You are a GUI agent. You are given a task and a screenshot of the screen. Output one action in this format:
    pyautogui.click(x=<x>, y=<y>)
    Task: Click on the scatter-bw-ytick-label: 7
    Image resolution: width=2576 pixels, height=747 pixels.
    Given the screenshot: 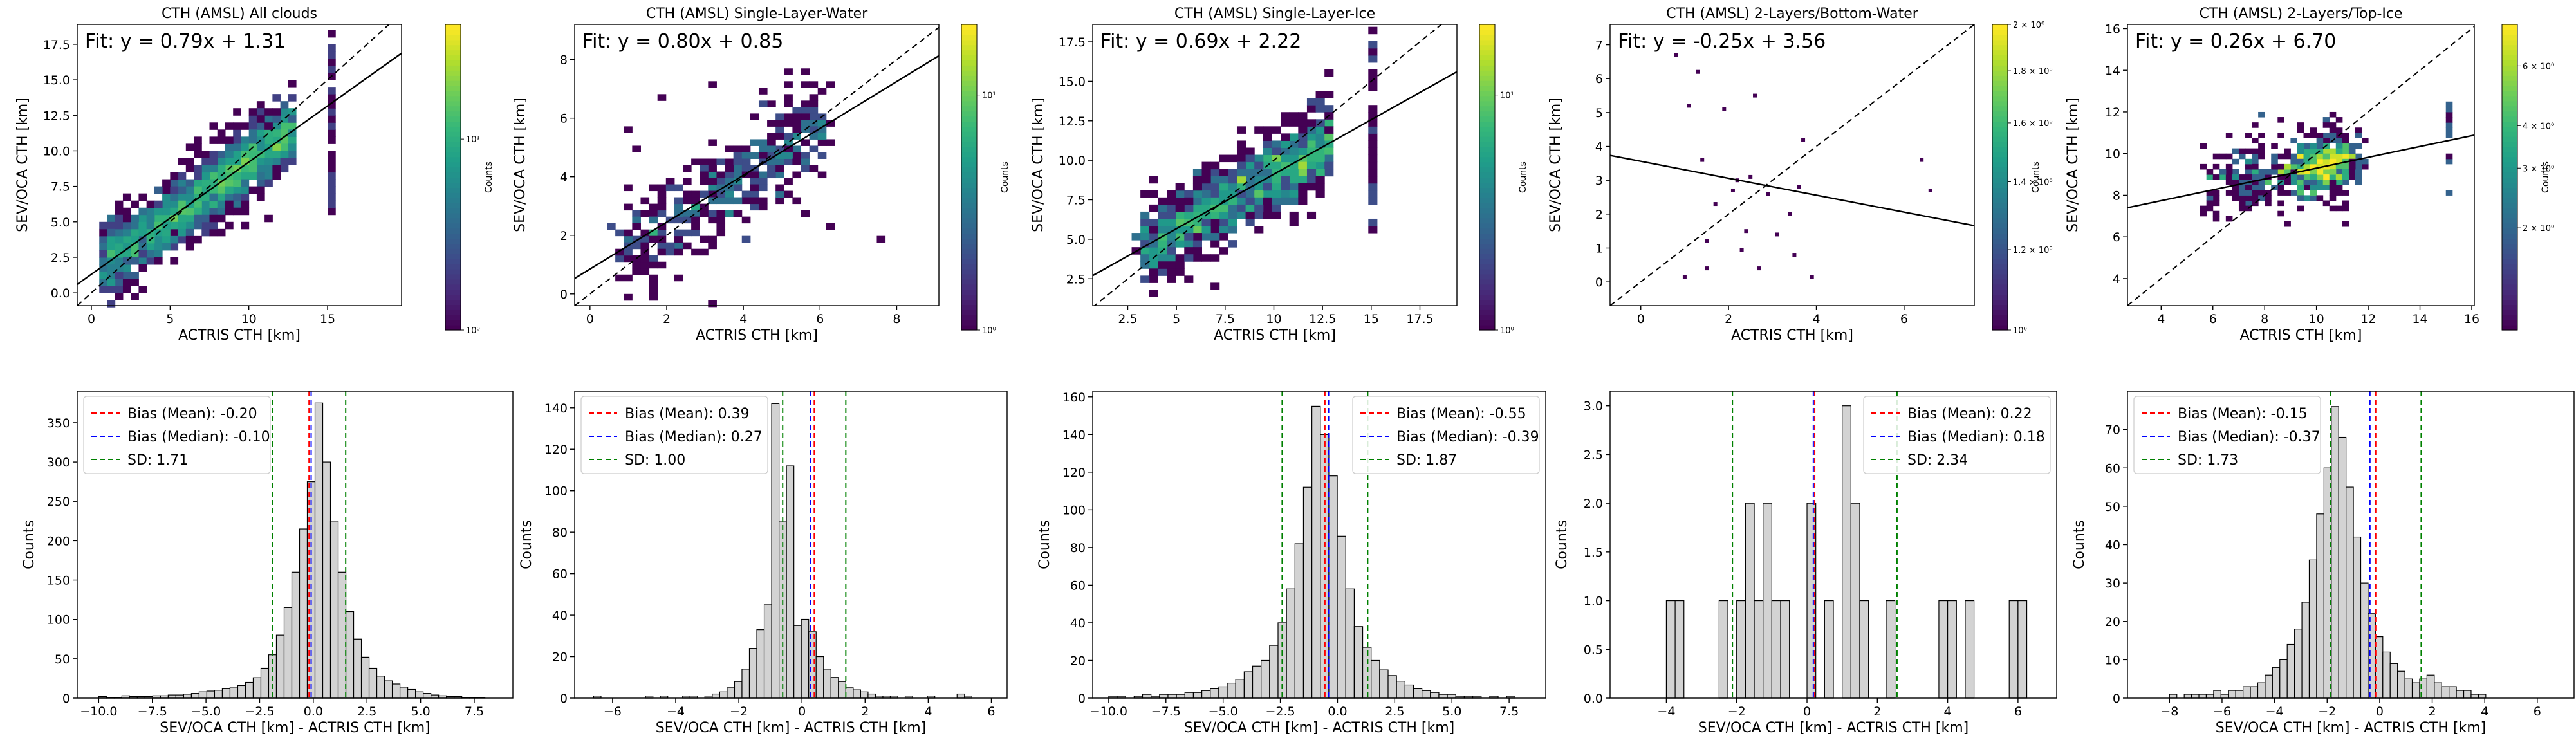 What is the action you would take?
    pyautogui.click(x=1599, y=46)
    